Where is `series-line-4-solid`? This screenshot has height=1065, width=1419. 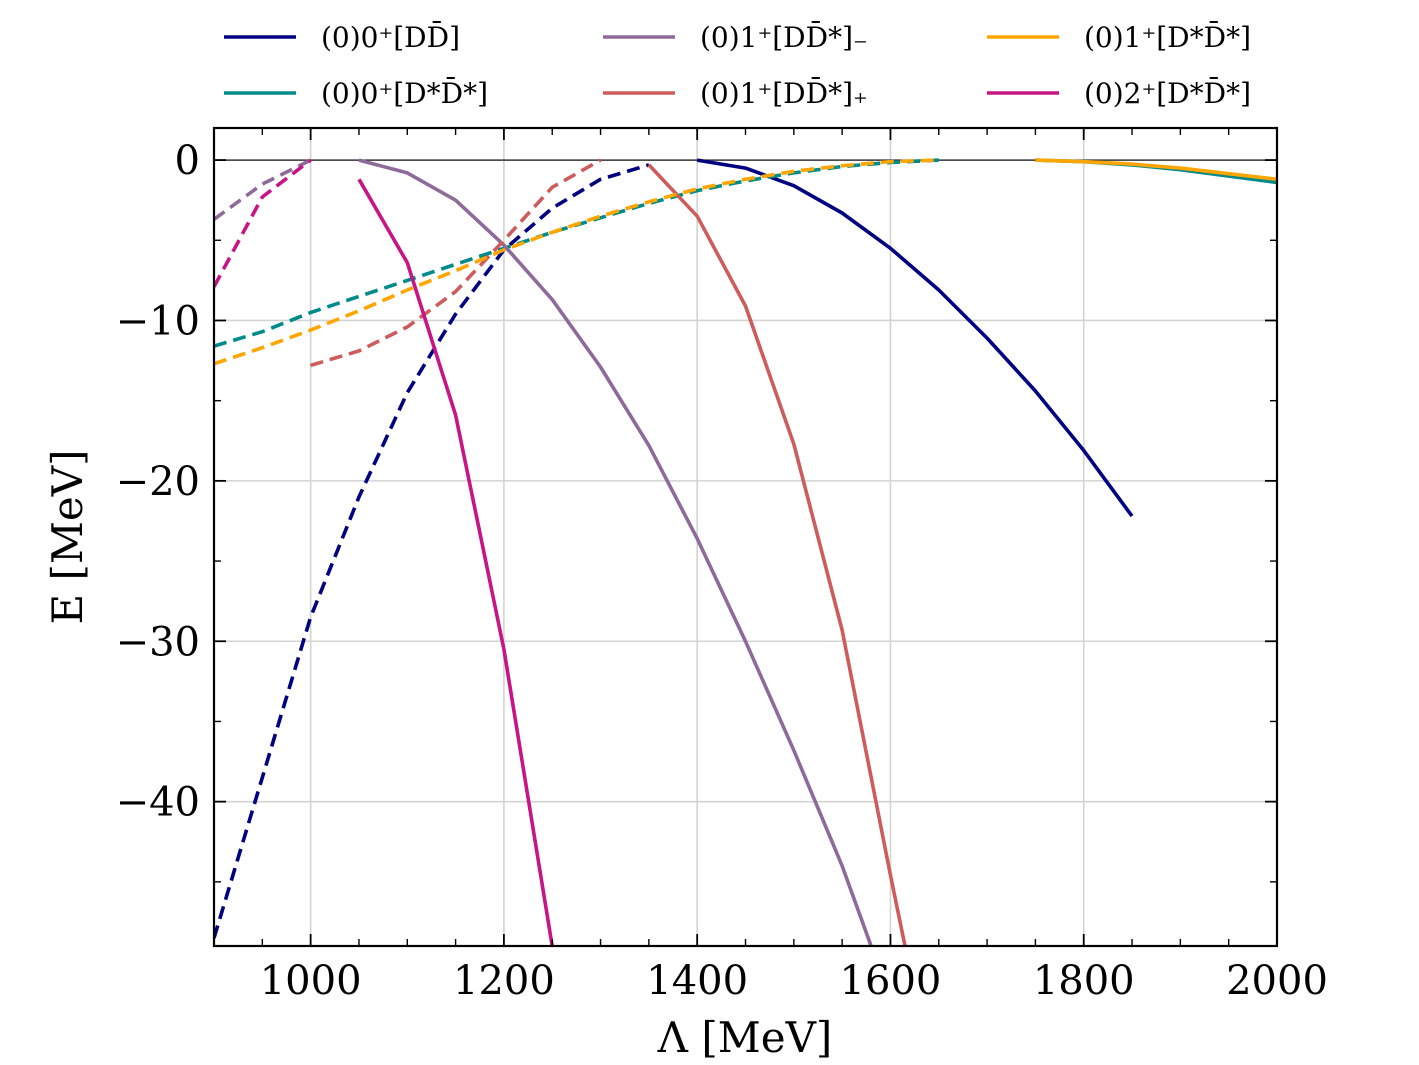
series-line-4-solid is located at coordinates (1156, 170).